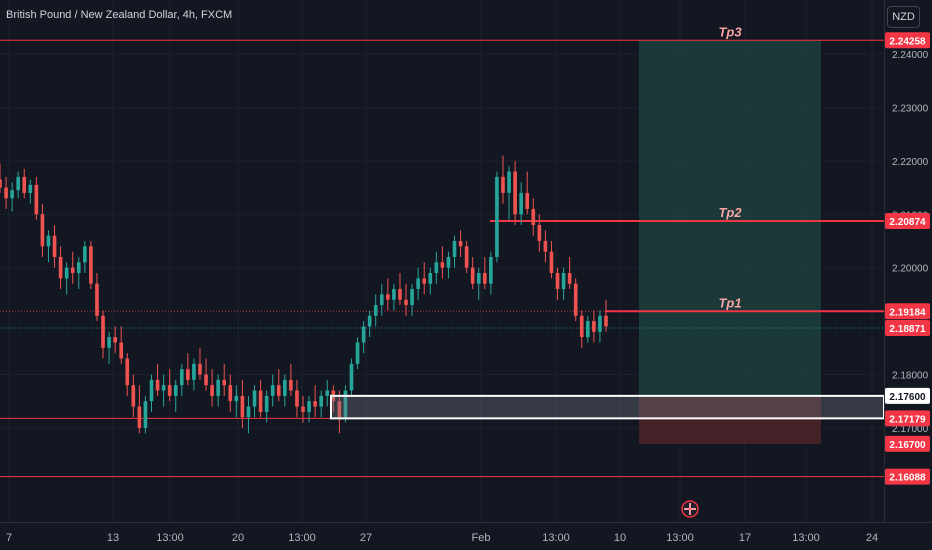 The width and height of the screenshot is (932, 550). I want to click on range-box-layer, so click(607, 407).